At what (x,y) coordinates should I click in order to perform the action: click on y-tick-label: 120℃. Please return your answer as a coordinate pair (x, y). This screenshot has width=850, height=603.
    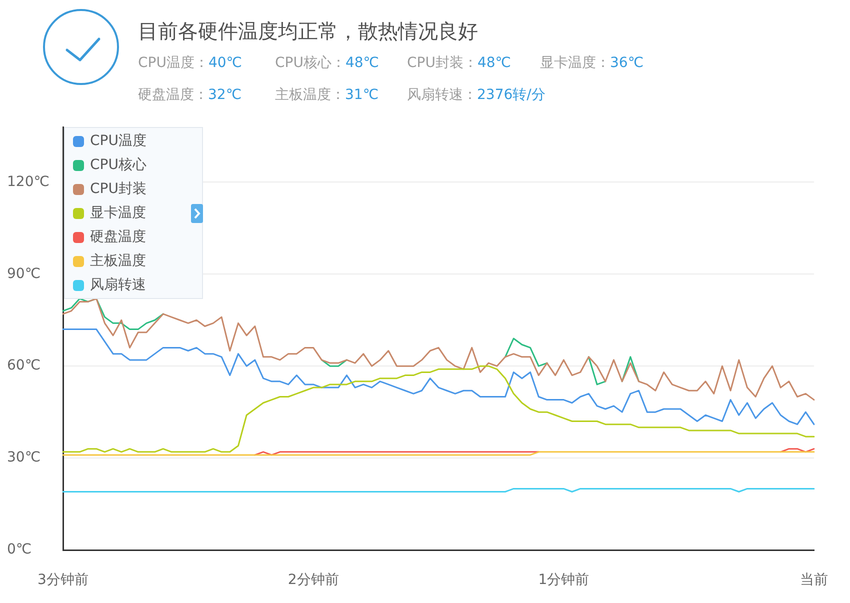
    Looking at the image, I should click on (28, 182).